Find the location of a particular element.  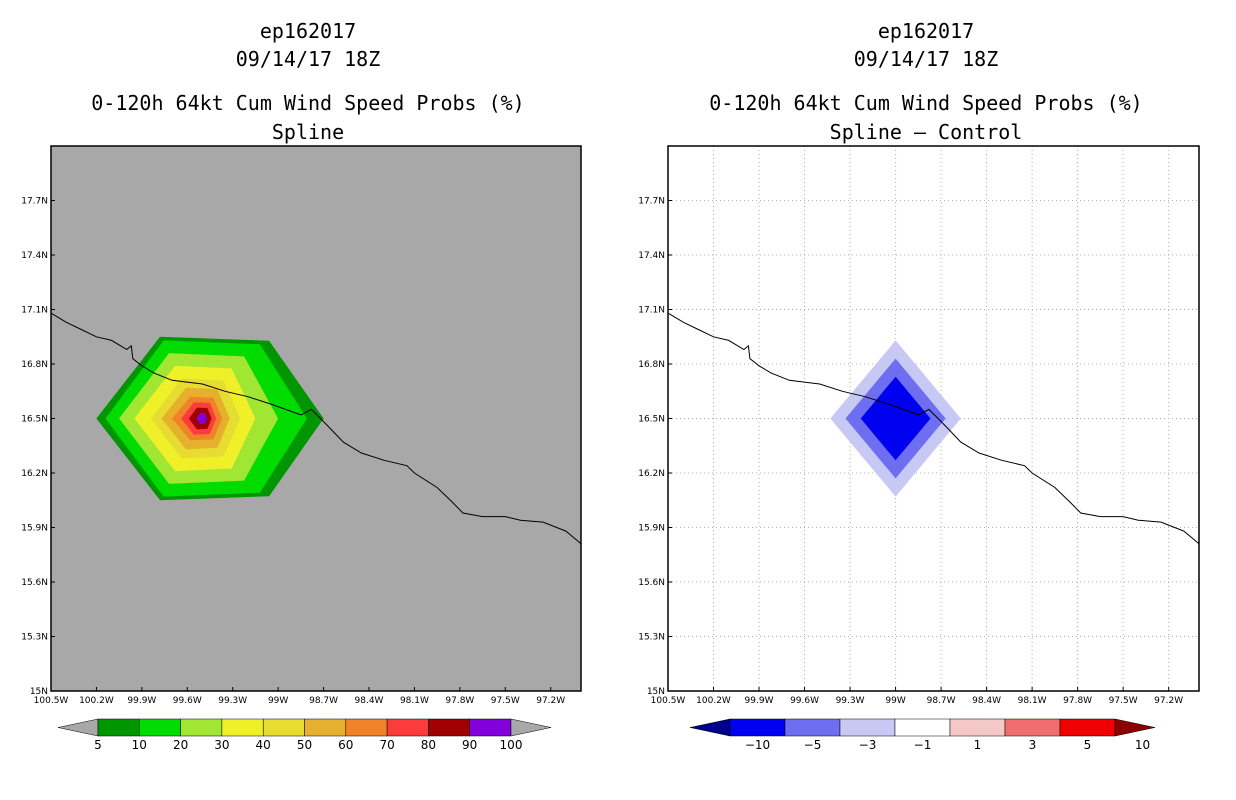

colorbar-label: −1 is located at coordinates (923, 745).